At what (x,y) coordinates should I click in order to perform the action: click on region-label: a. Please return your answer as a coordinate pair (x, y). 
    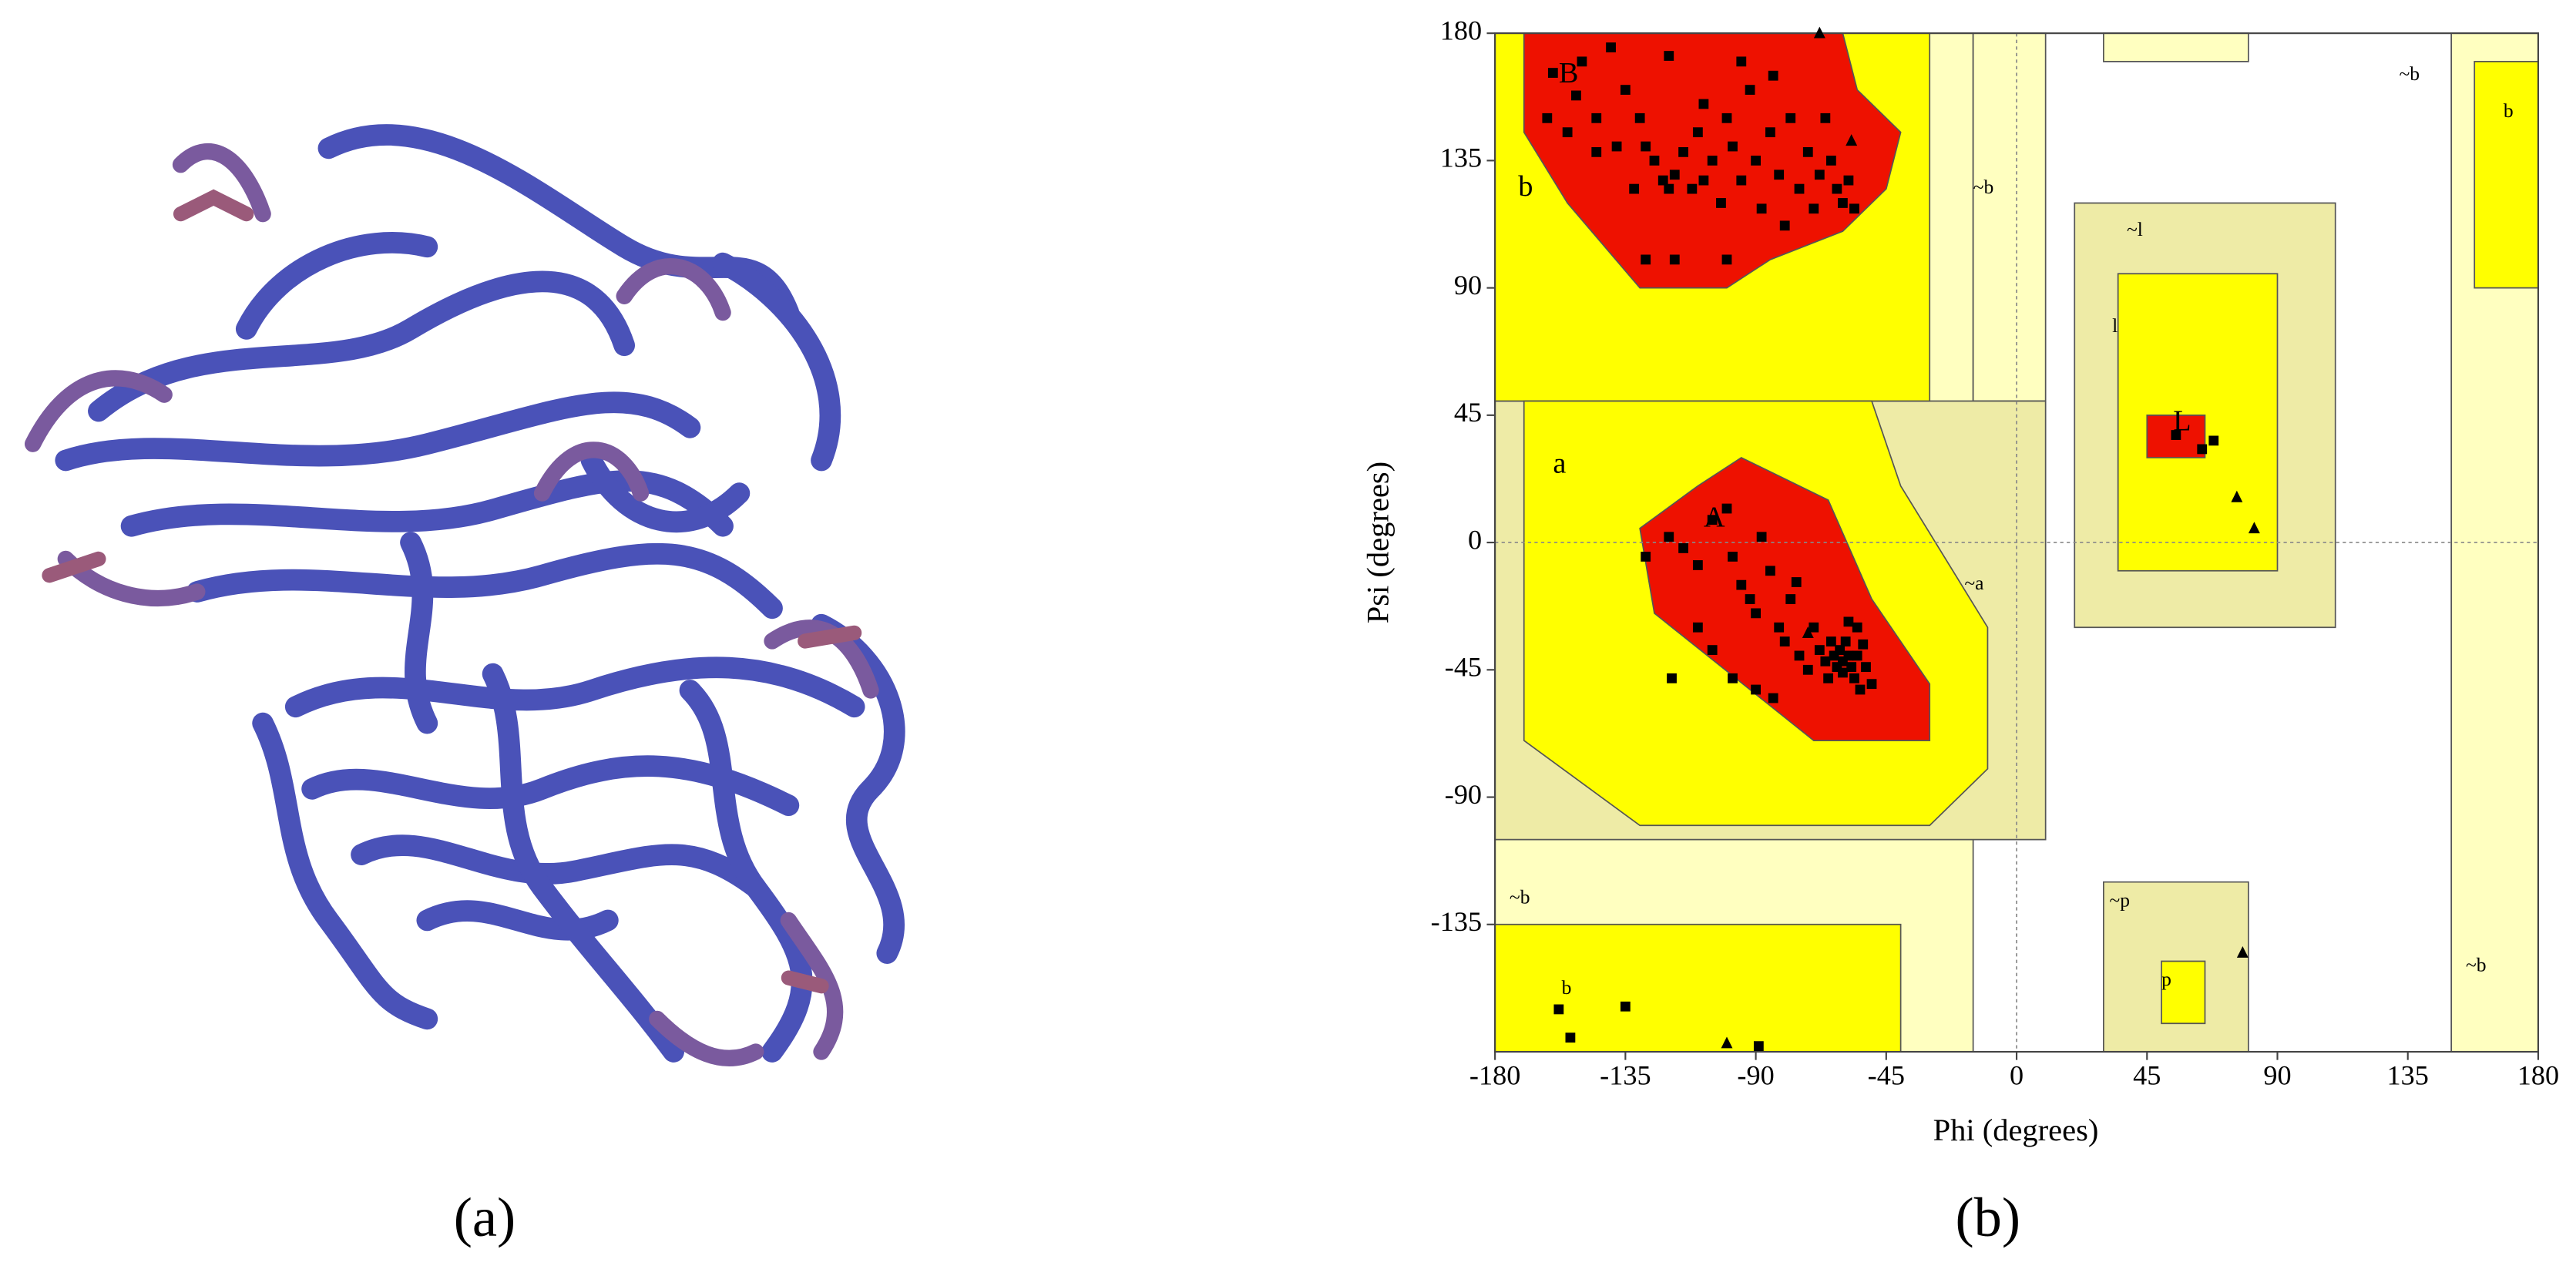
    Looking at the image, I should click on (1559, 464).